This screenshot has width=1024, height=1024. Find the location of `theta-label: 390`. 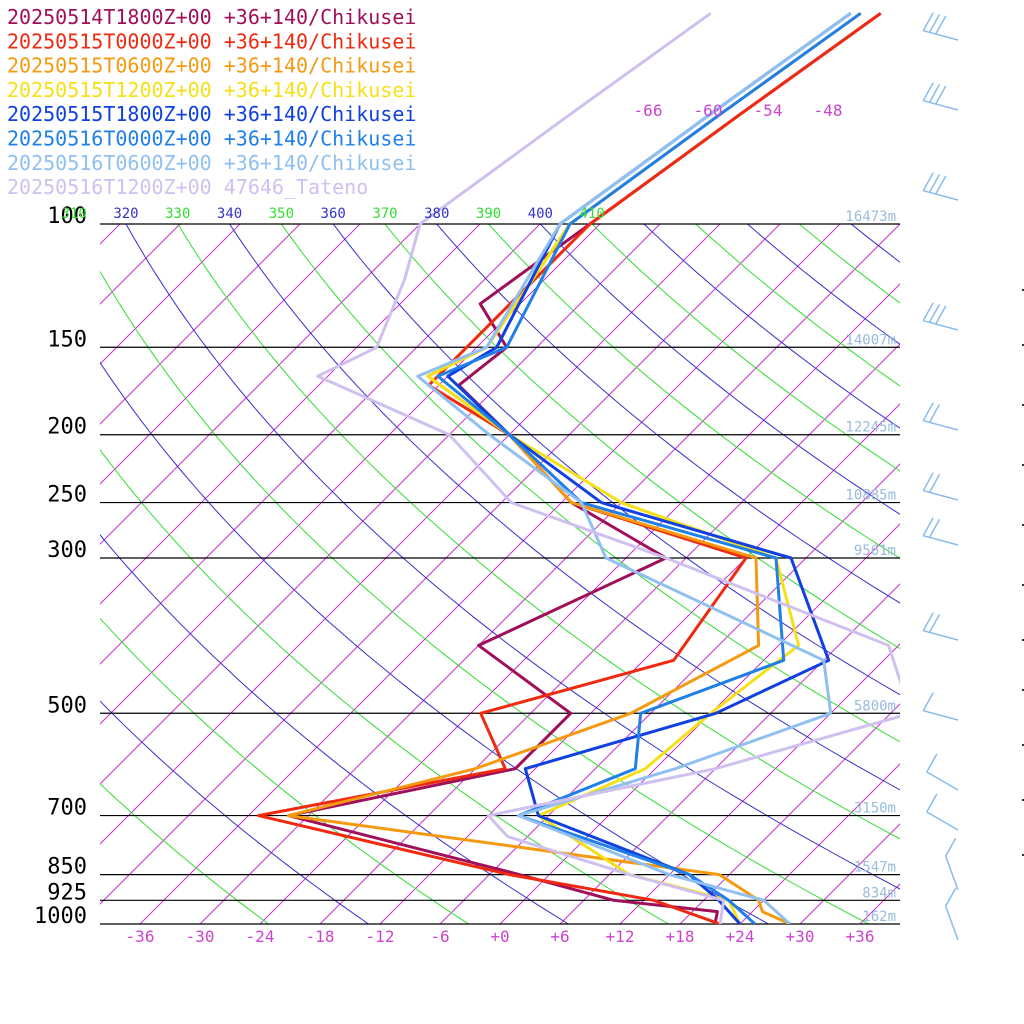

theta-label: 390 is located at coordinates (488, 214).